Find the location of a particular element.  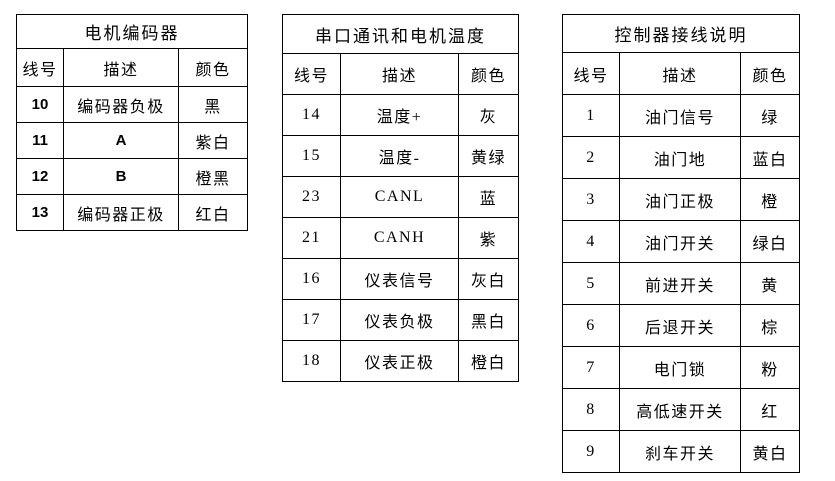

table-row: 6 后退开关棕 is located at coordinates (681, 325).